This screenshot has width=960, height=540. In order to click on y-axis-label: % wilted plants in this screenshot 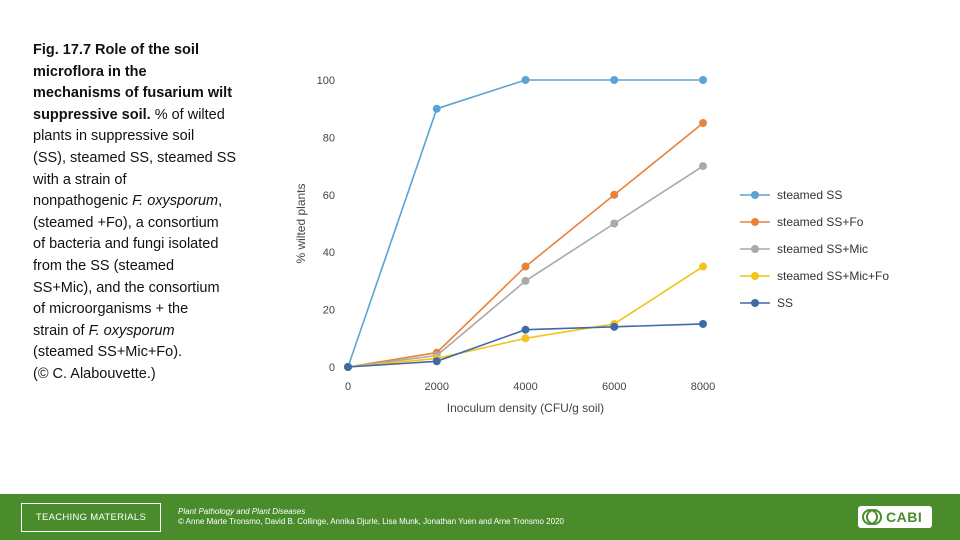, I will do `click(301, 223)`.